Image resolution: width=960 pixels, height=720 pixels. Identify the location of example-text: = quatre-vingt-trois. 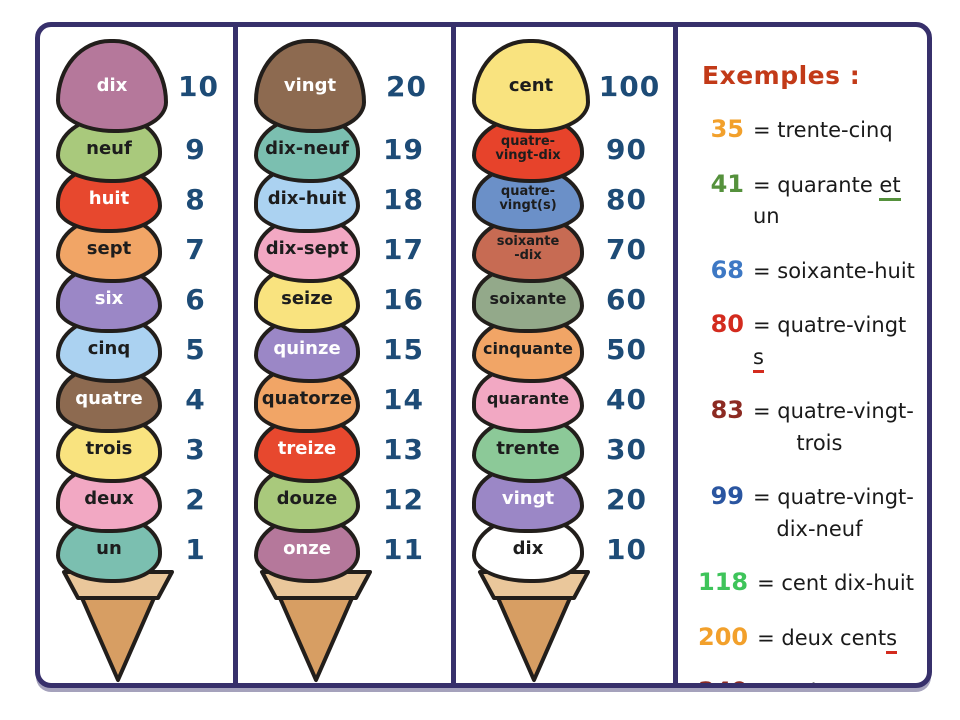
(833, 427).